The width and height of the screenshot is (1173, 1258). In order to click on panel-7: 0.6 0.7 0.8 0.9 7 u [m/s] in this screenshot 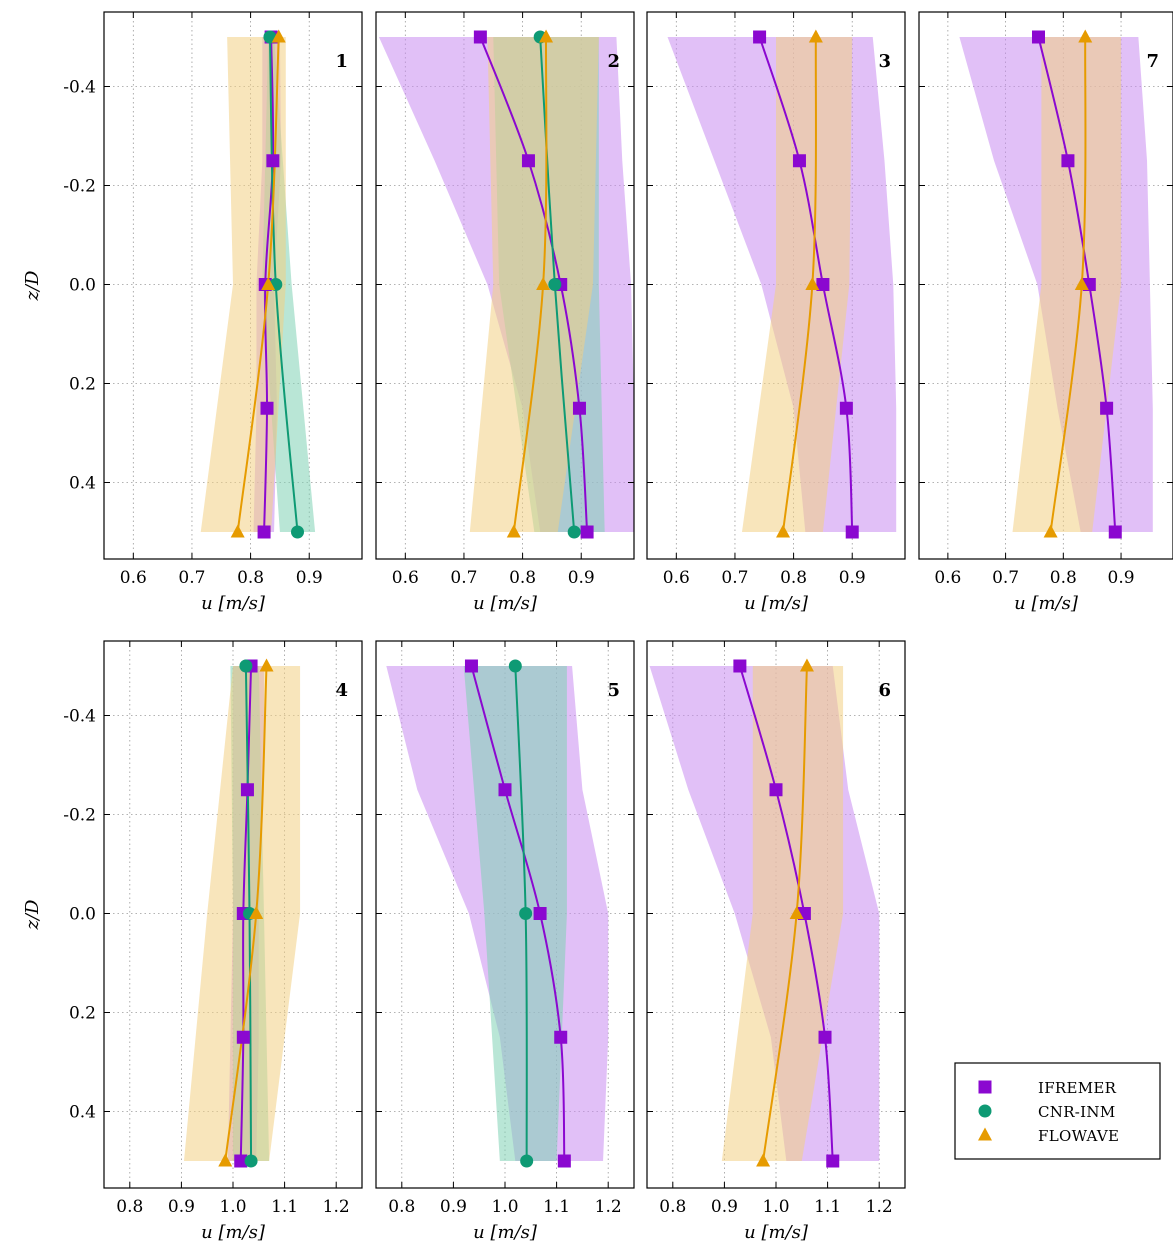, I will do `click(1045, 312)`.